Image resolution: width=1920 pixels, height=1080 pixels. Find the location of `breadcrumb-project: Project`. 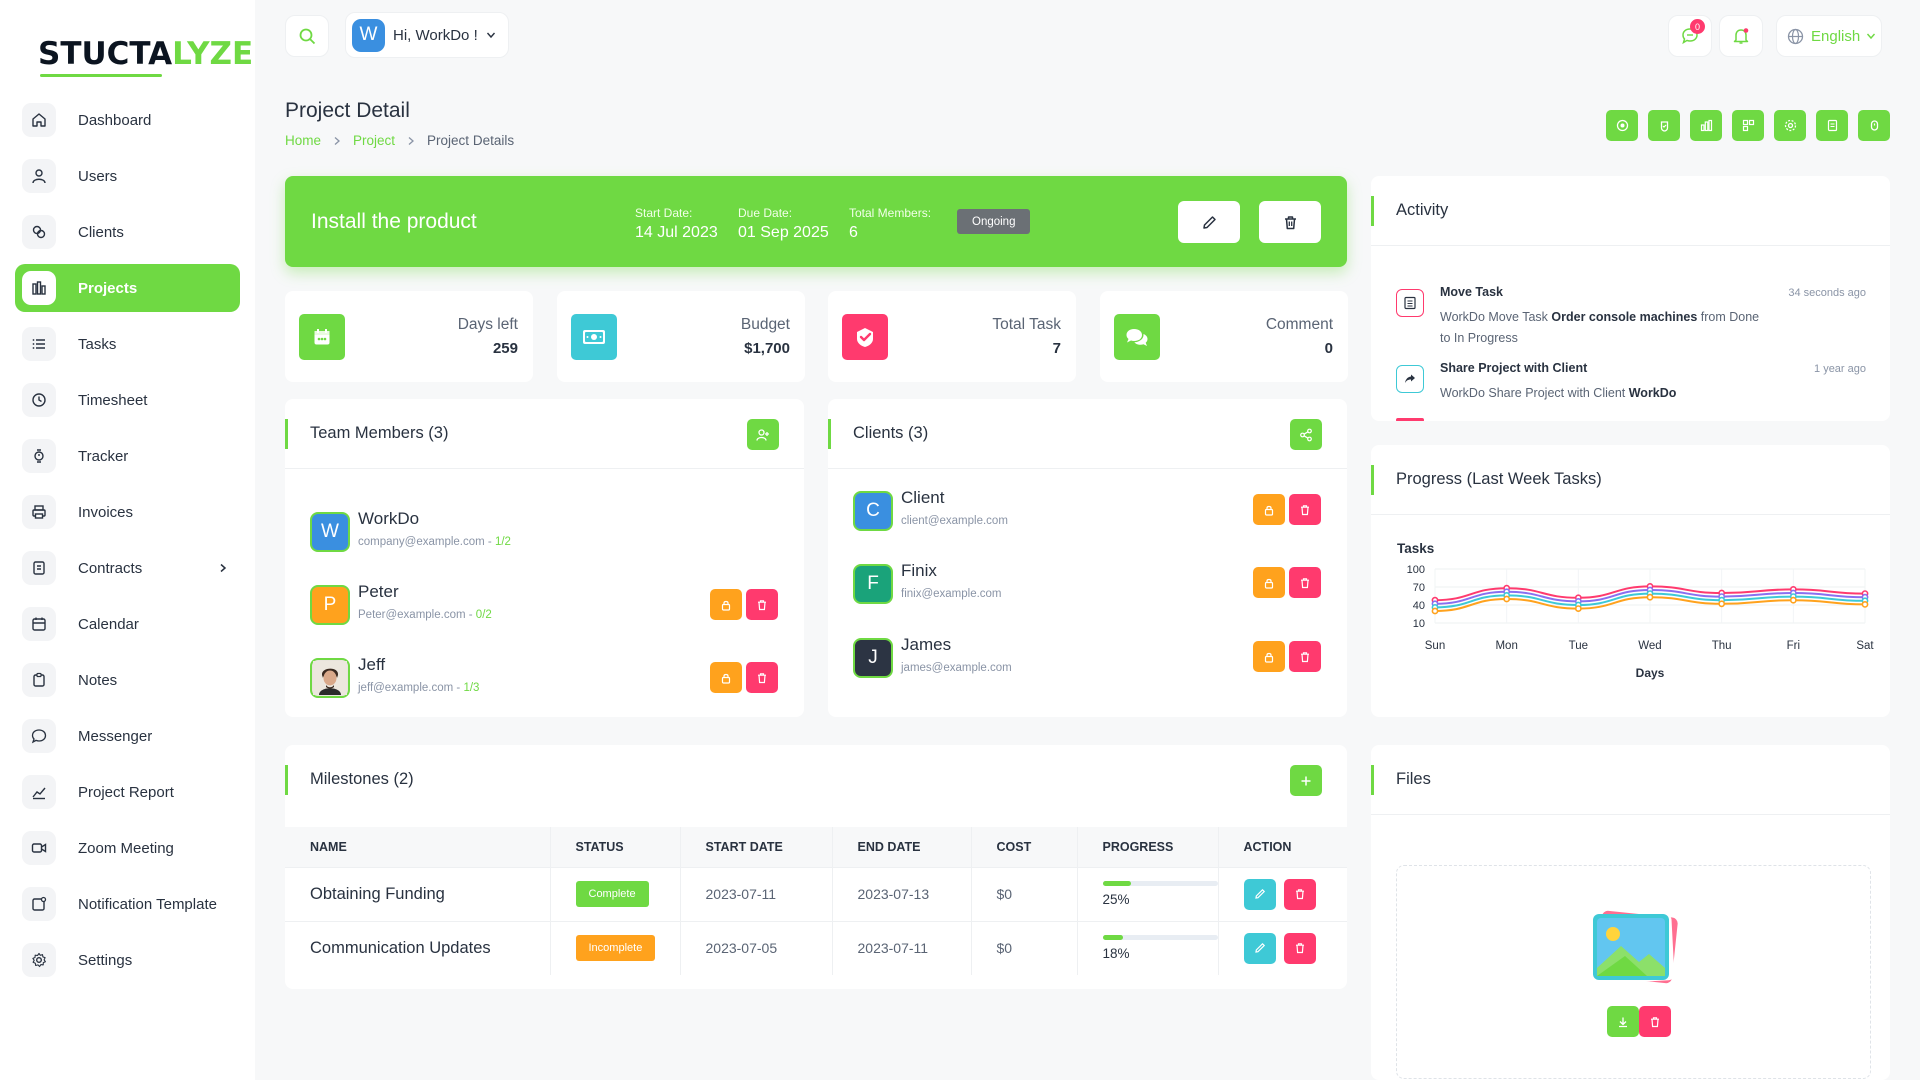

breadcrumb-project: Project is located at coordinates (374, 140).